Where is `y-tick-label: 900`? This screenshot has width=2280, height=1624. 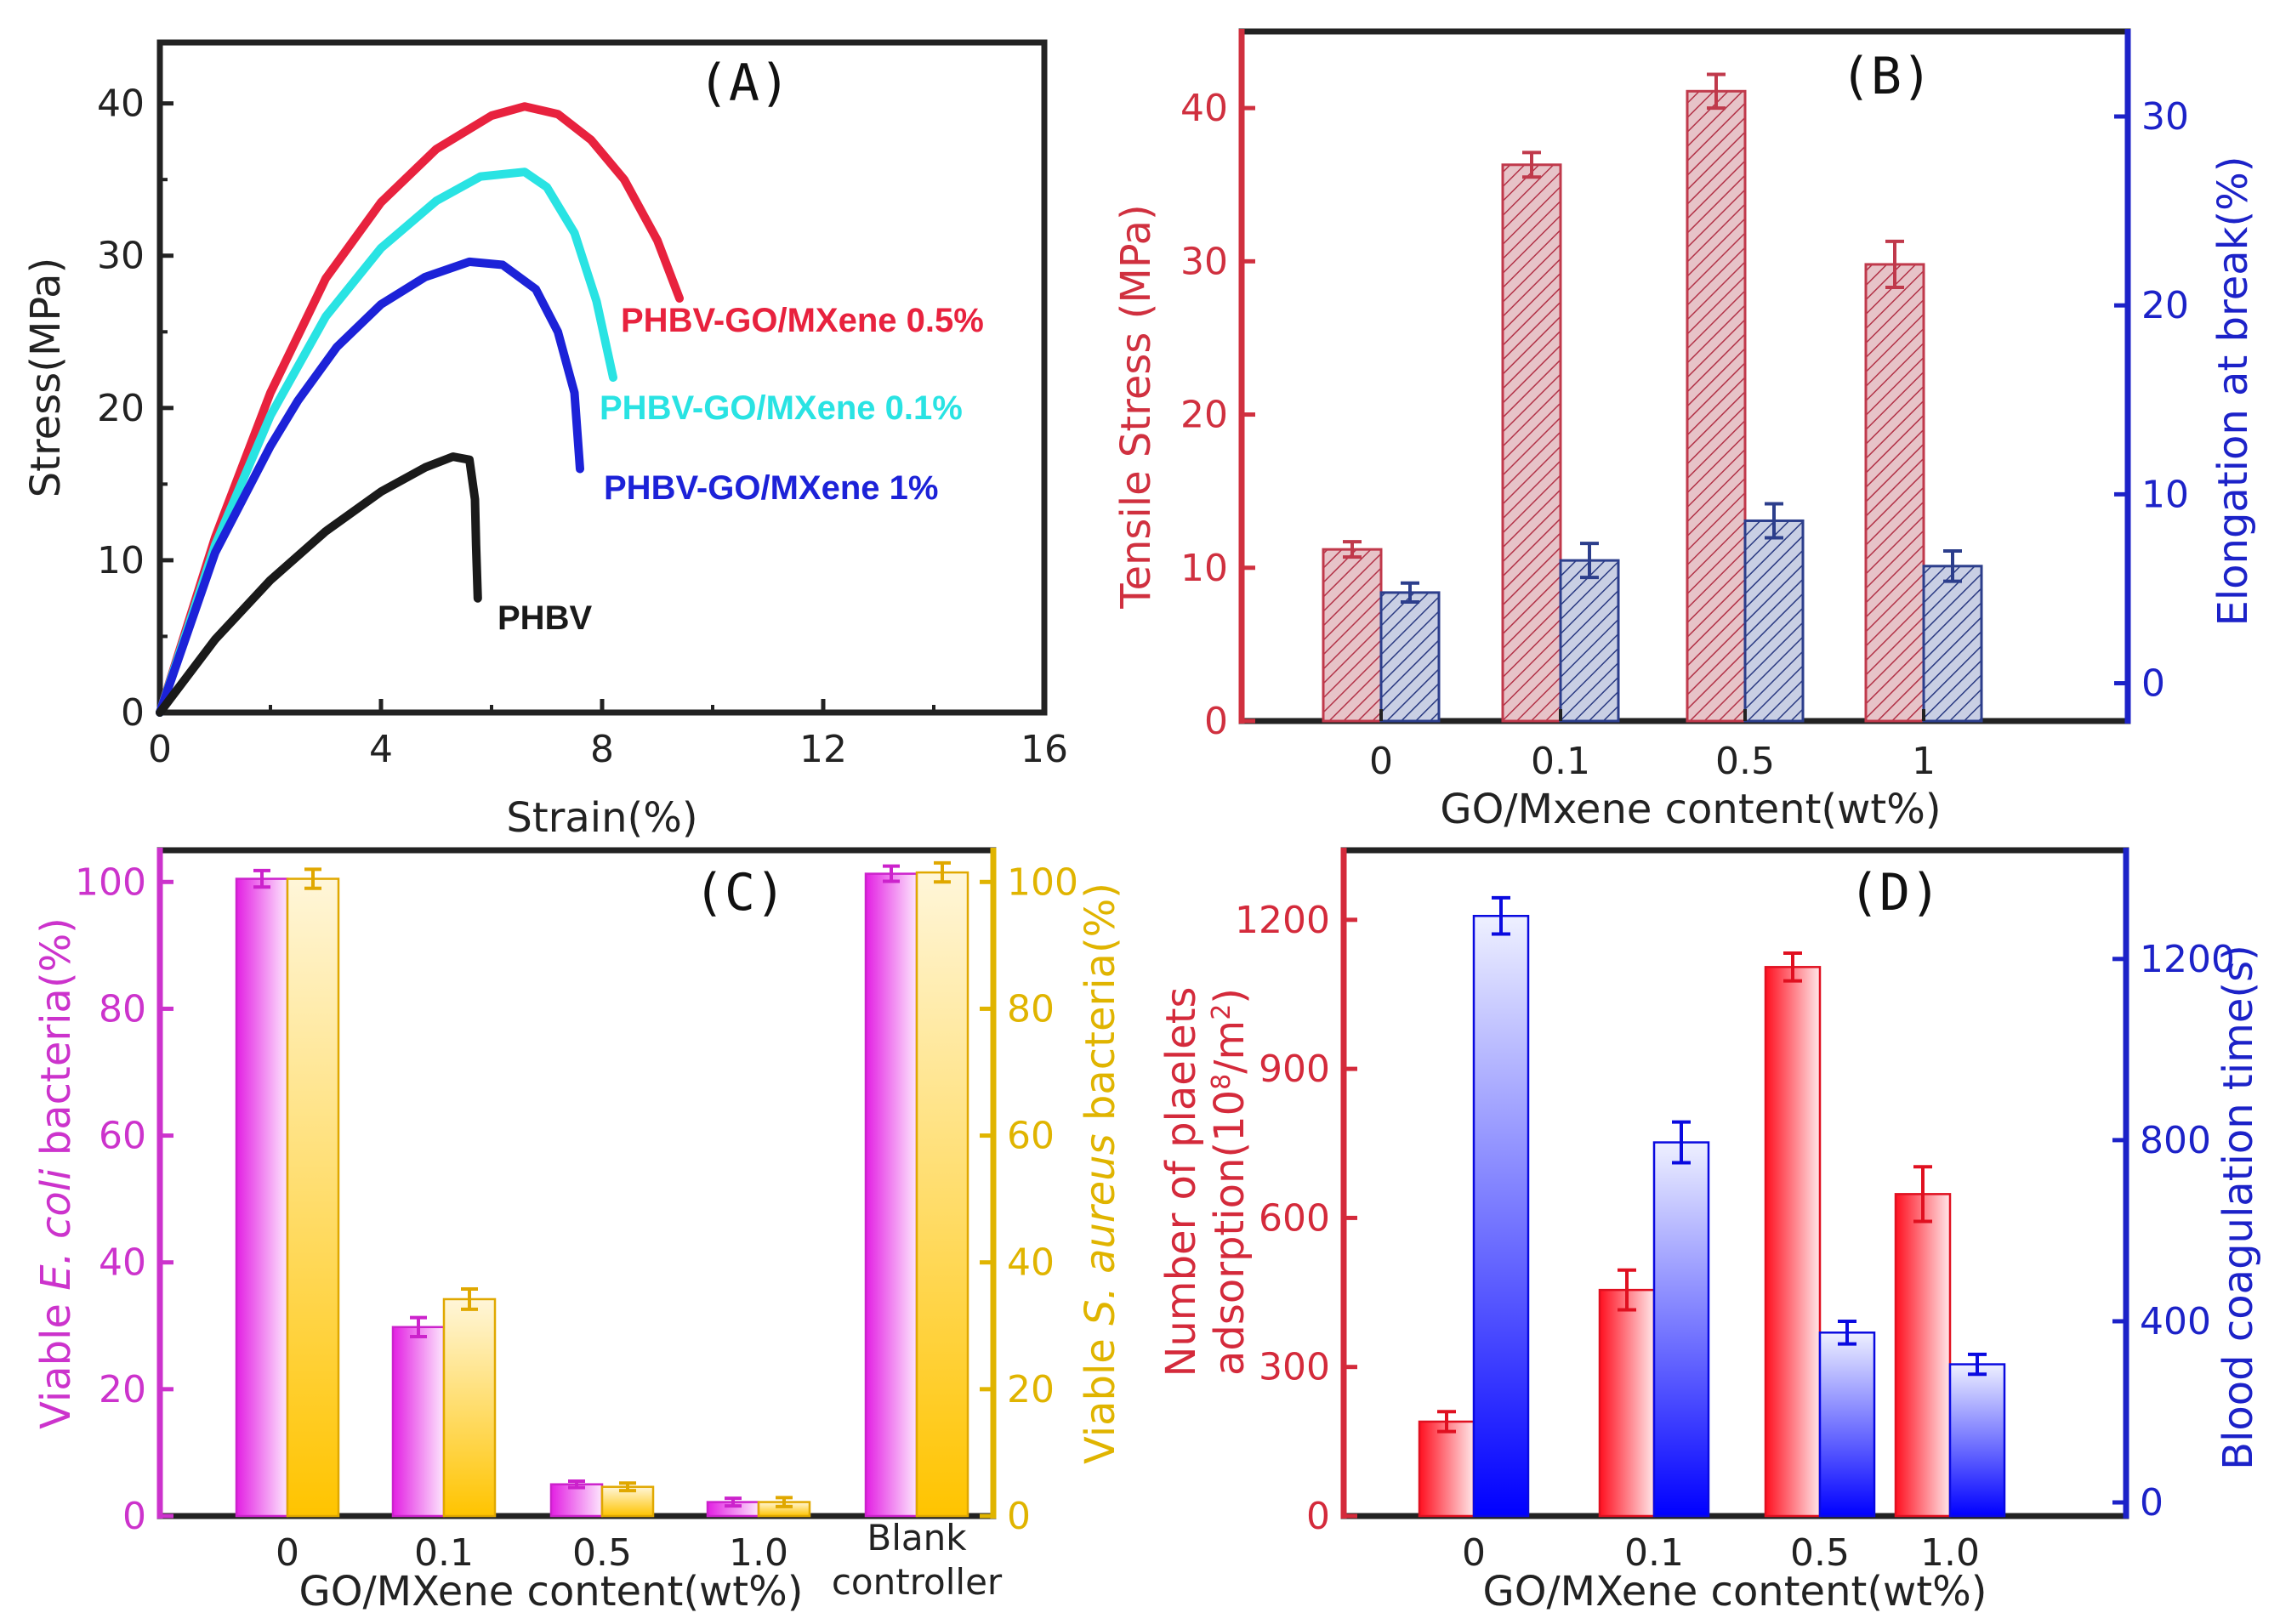
y-tick-label: 900 is located at coordinates (1294, 1069).